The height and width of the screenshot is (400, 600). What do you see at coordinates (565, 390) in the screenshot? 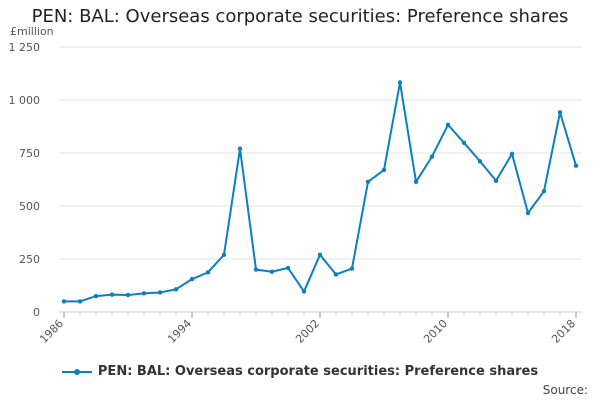
I see `source-label: Source:` at bounding box center [565, 390].